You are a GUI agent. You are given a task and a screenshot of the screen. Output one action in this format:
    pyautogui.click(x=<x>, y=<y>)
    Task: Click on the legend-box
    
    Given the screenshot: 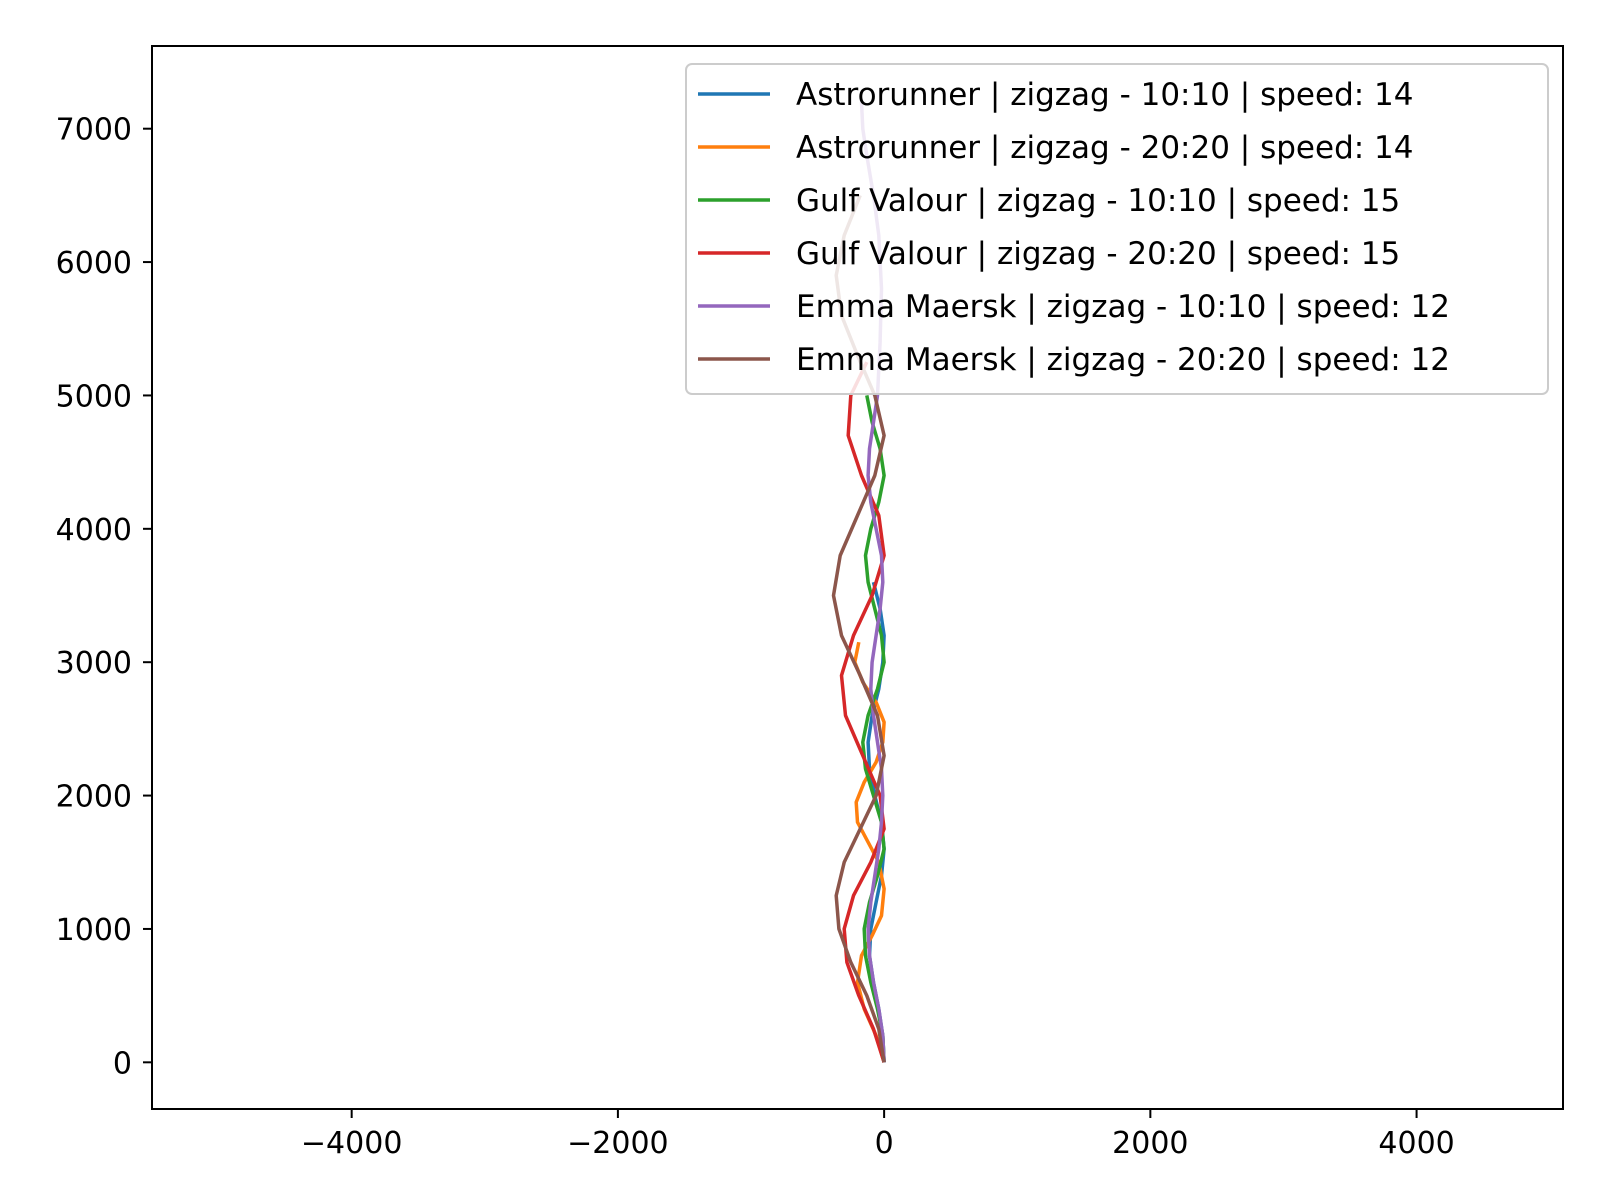 What is the action you would take?
    pyautogui.click(x=1117, y=229)
    